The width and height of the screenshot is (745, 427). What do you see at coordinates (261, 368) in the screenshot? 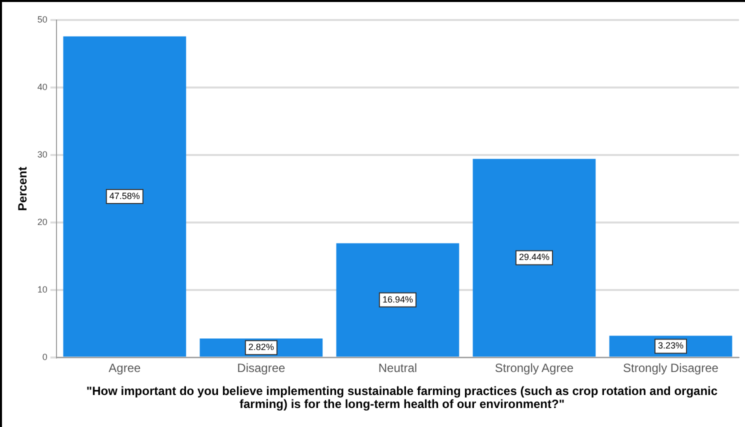
I see `x-tick-label: Disagree` at bounding box center [261, 368].